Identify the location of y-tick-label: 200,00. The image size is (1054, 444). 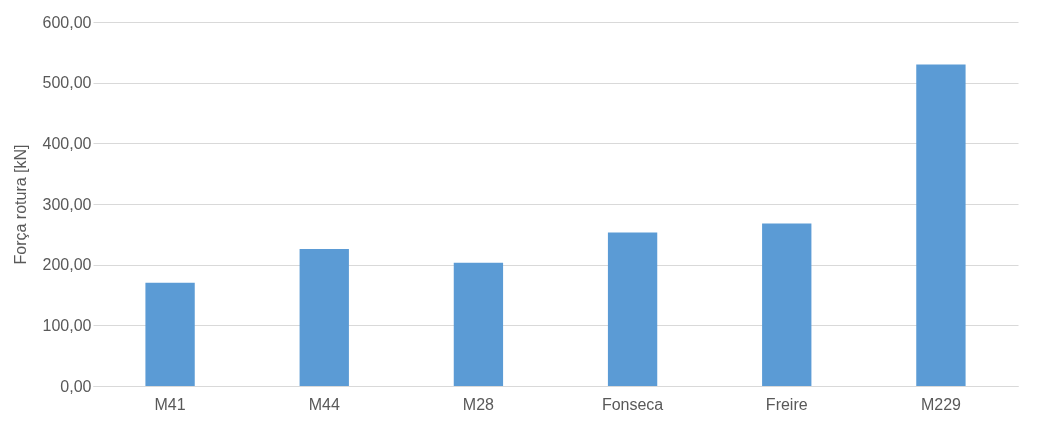
(67, 265).